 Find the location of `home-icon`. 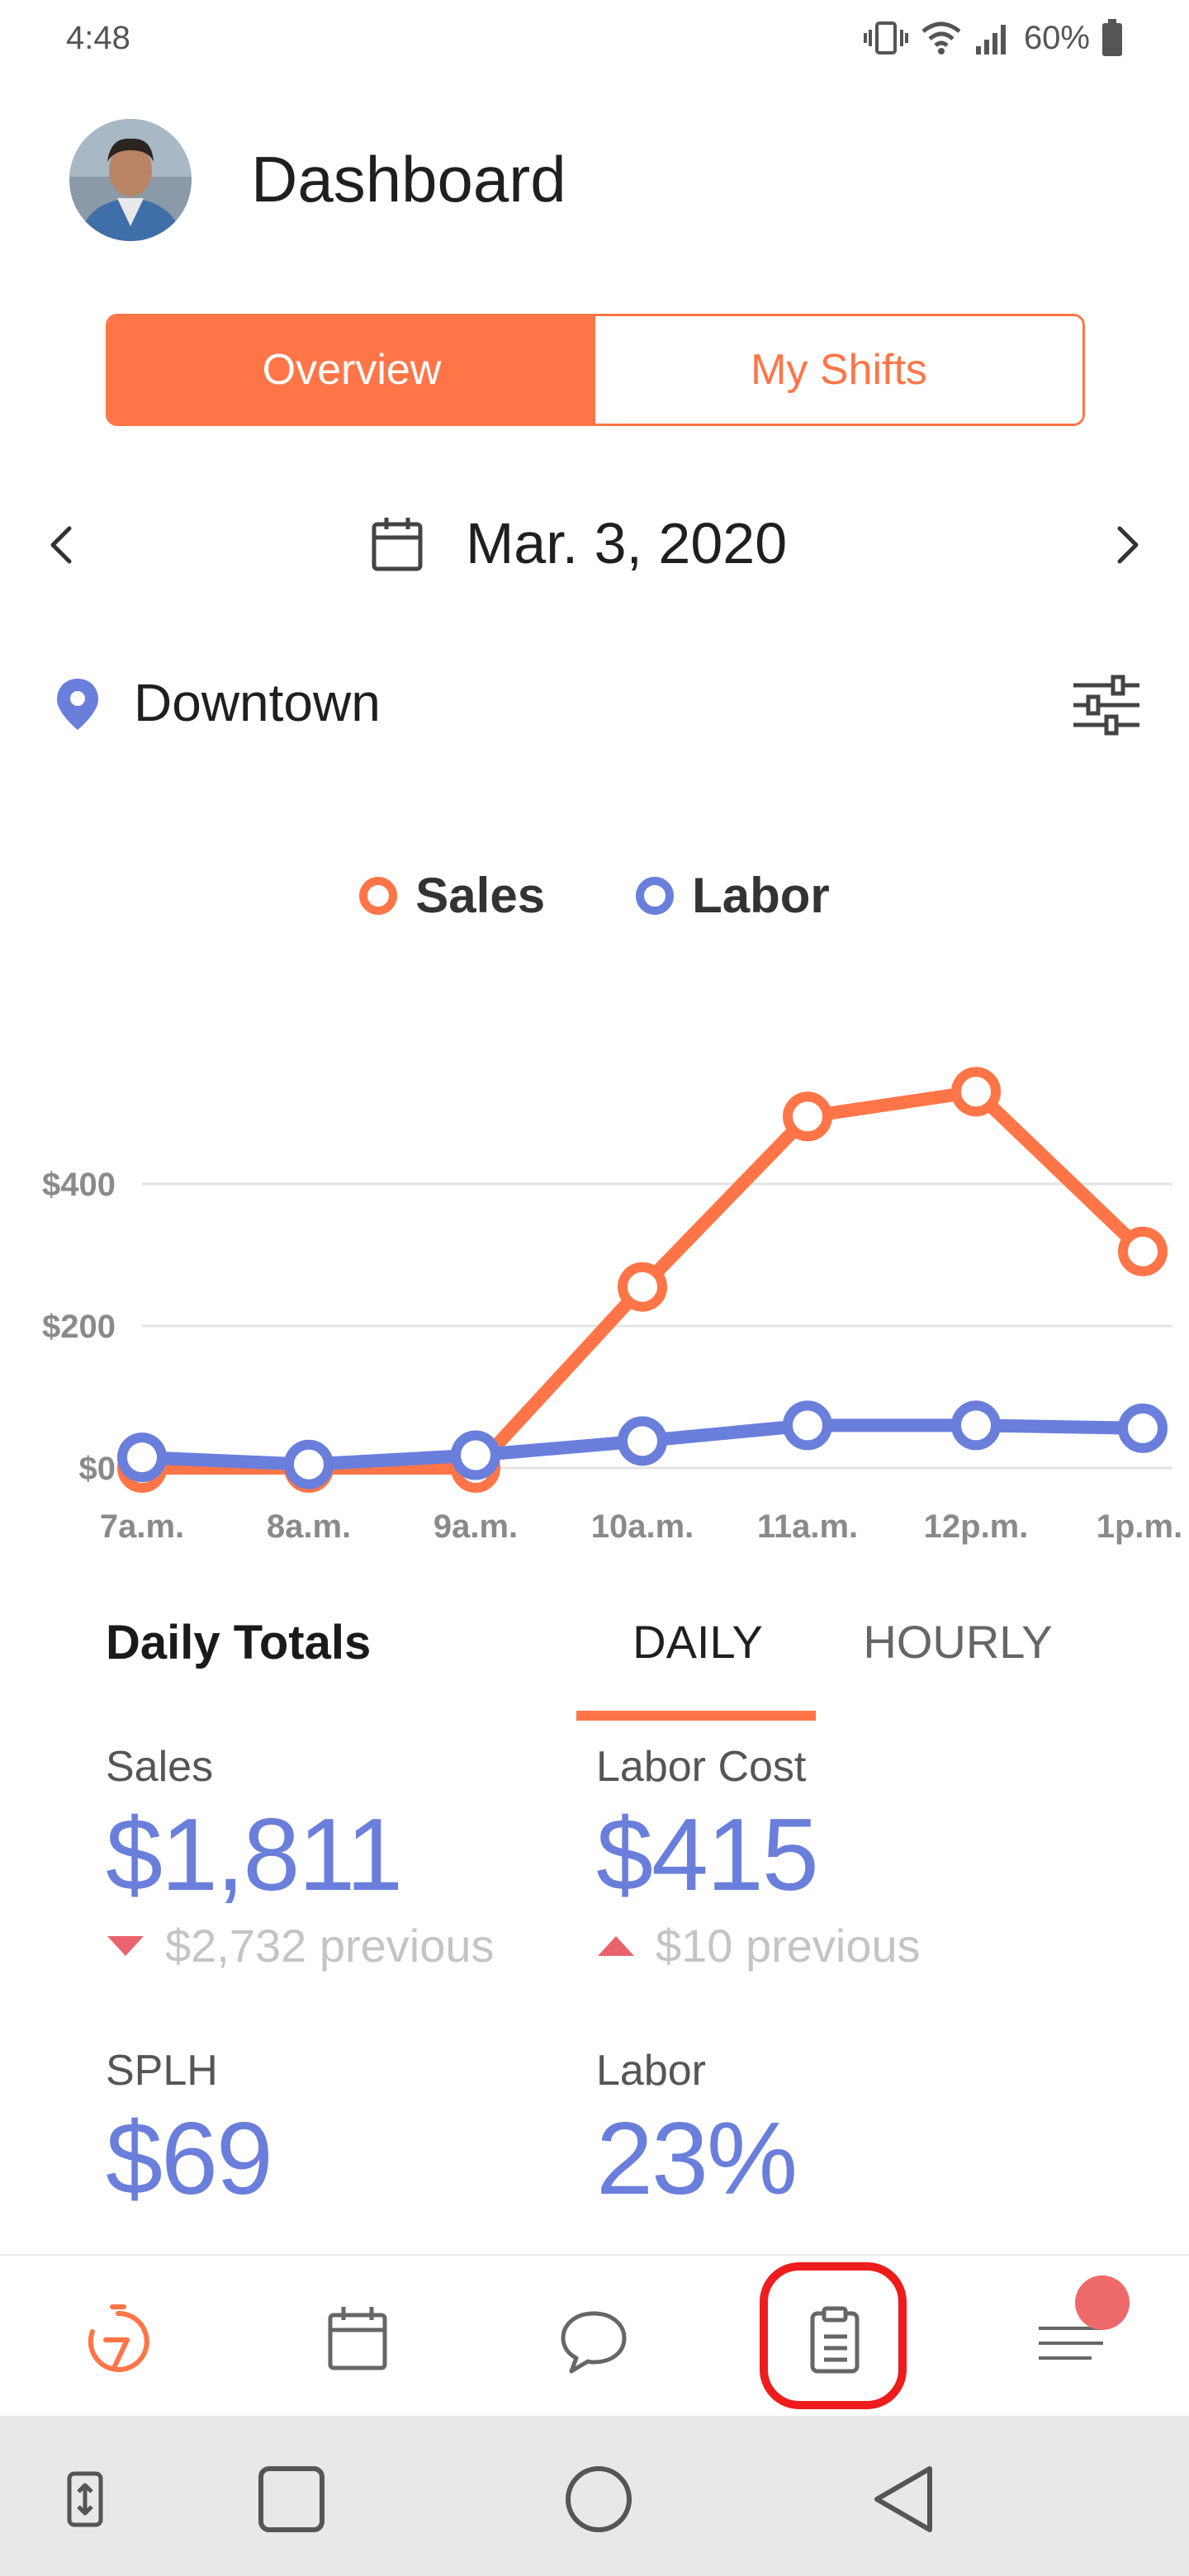

home-icon is located at coordinates (598, 2499).